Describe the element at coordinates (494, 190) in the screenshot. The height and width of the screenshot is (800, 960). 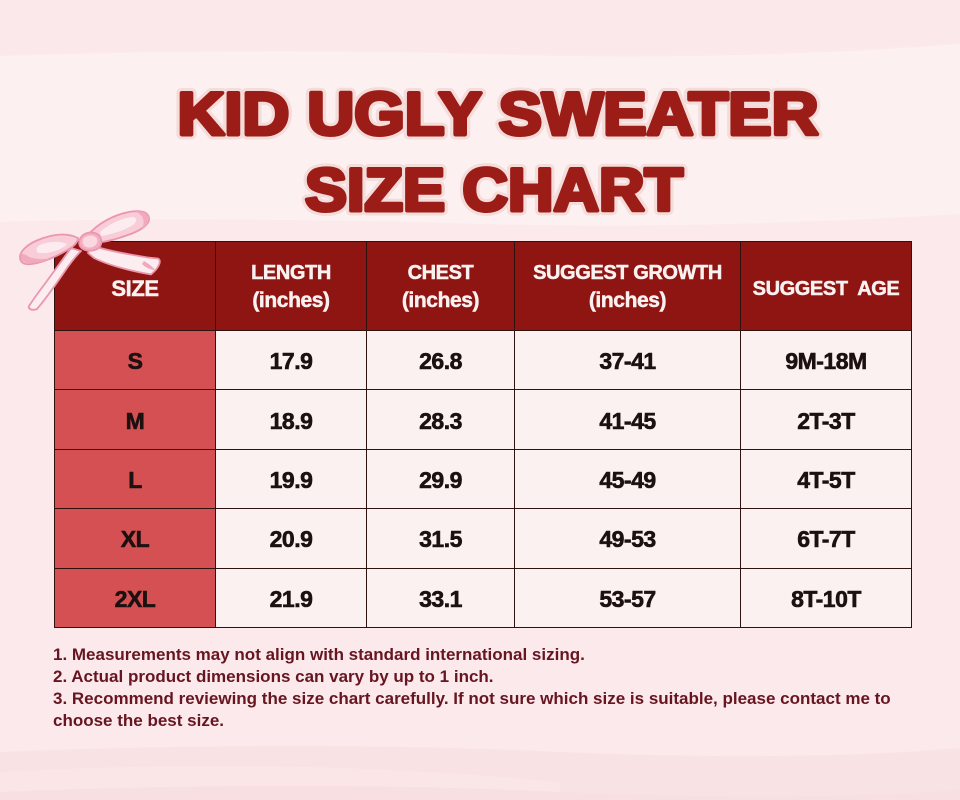
I see `svg-text: SIZE CHART` at that location.